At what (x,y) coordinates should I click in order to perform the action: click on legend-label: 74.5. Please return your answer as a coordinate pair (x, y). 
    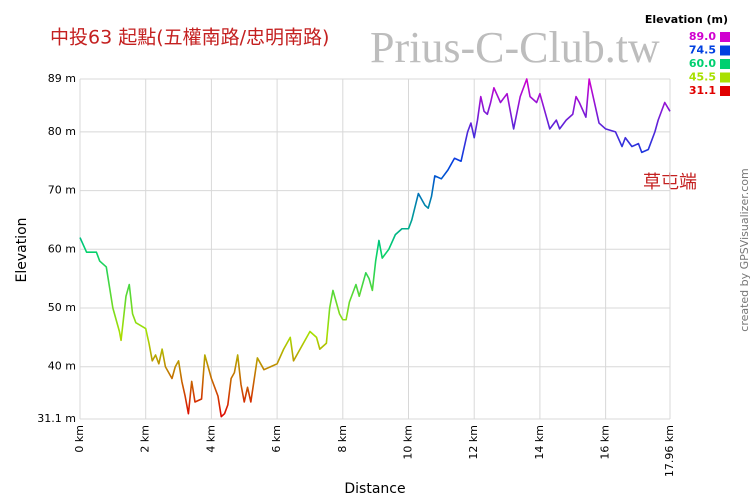
    Looking at the image, I should click on (702, 50).